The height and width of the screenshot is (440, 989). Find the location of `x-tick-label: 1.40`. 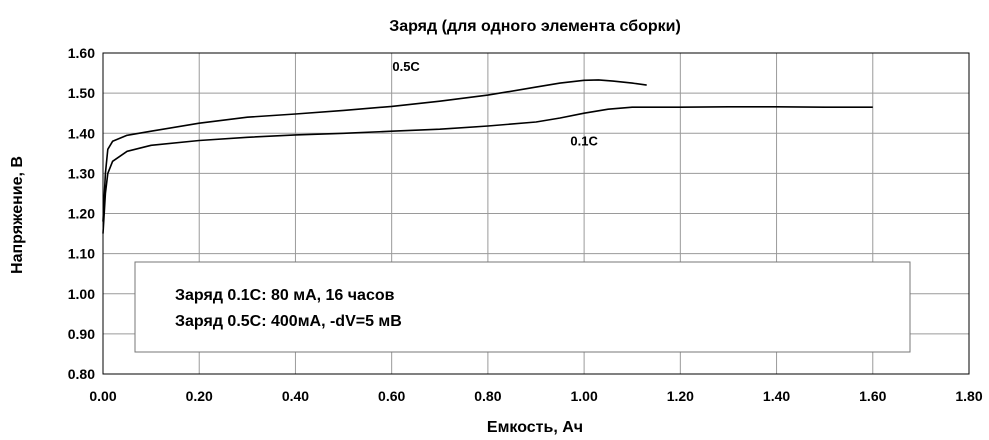

x-tick-label: 1.40 is located at coordinates (776, 396).